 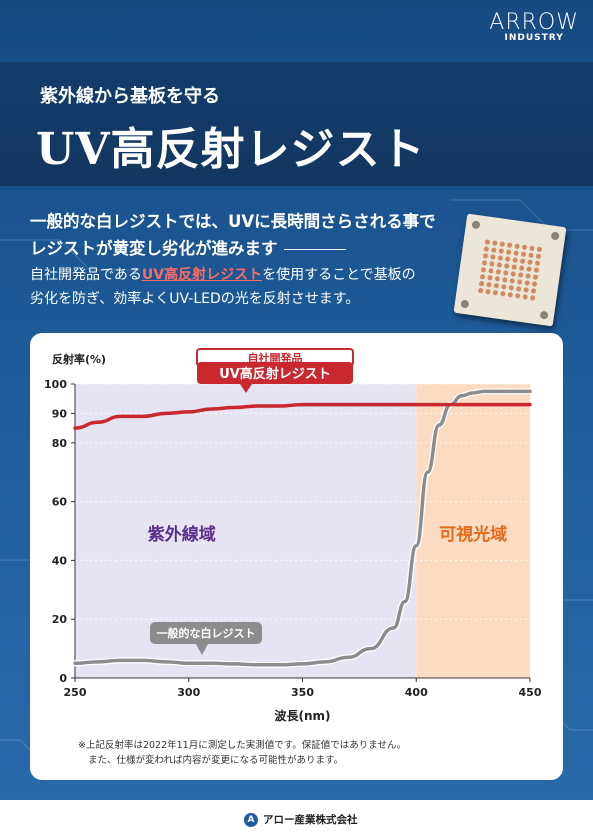 What do you see at coordinates (75, 692) in the screenshot?
I see `x-tick-label: 250` at bounding box center [75, 692].